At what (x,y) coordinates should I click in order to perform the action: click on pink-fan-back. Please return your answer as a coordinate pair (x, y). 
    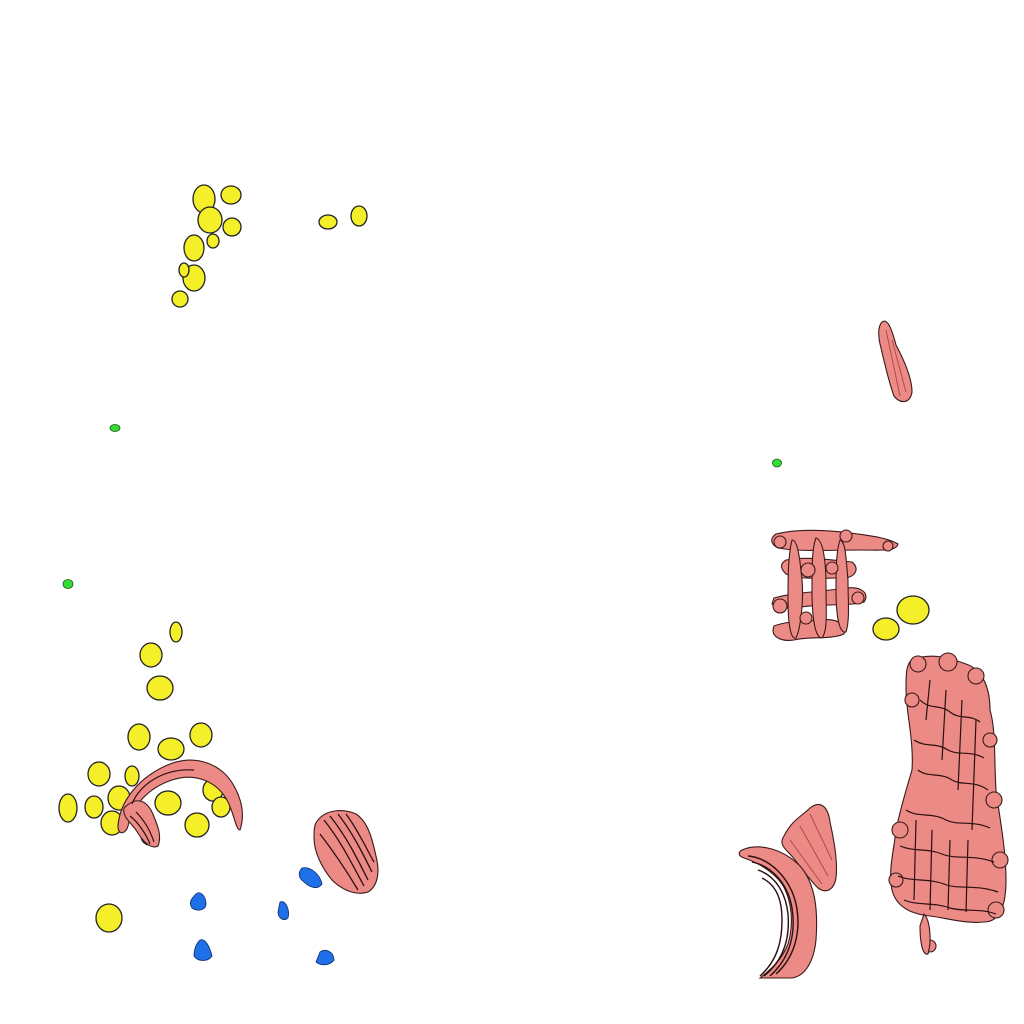
    Looking at the image, I should click on (809, 848).